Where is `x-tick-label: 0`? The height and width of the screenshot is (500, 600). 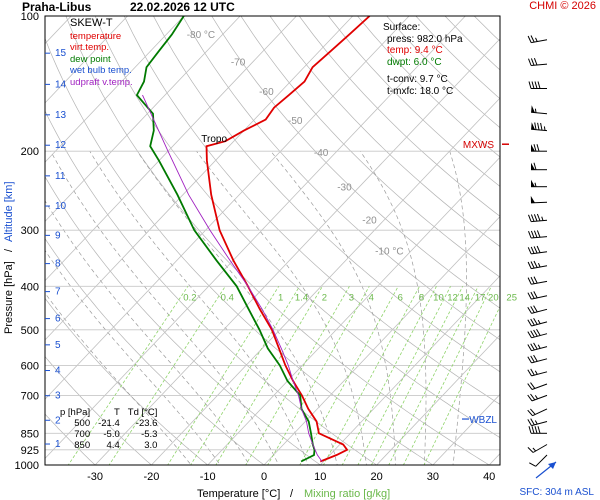
x-tick-label: 0 is located at coordinates (264, 477).